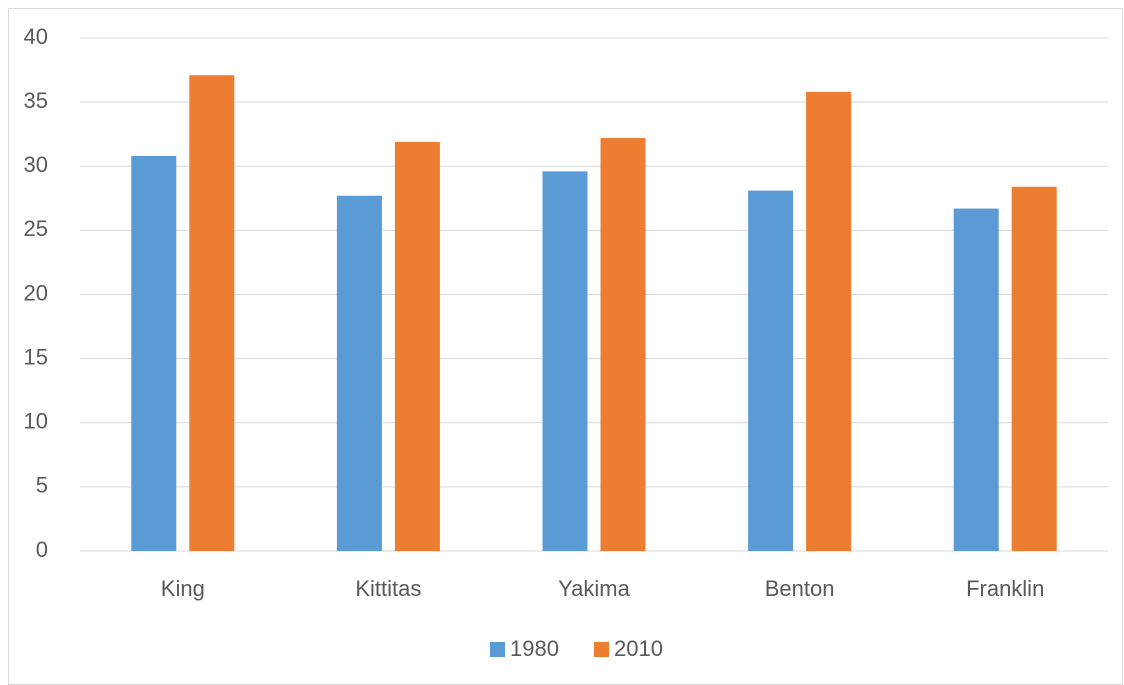  I want to click on y-tick-label: 15, so click(36, 356).